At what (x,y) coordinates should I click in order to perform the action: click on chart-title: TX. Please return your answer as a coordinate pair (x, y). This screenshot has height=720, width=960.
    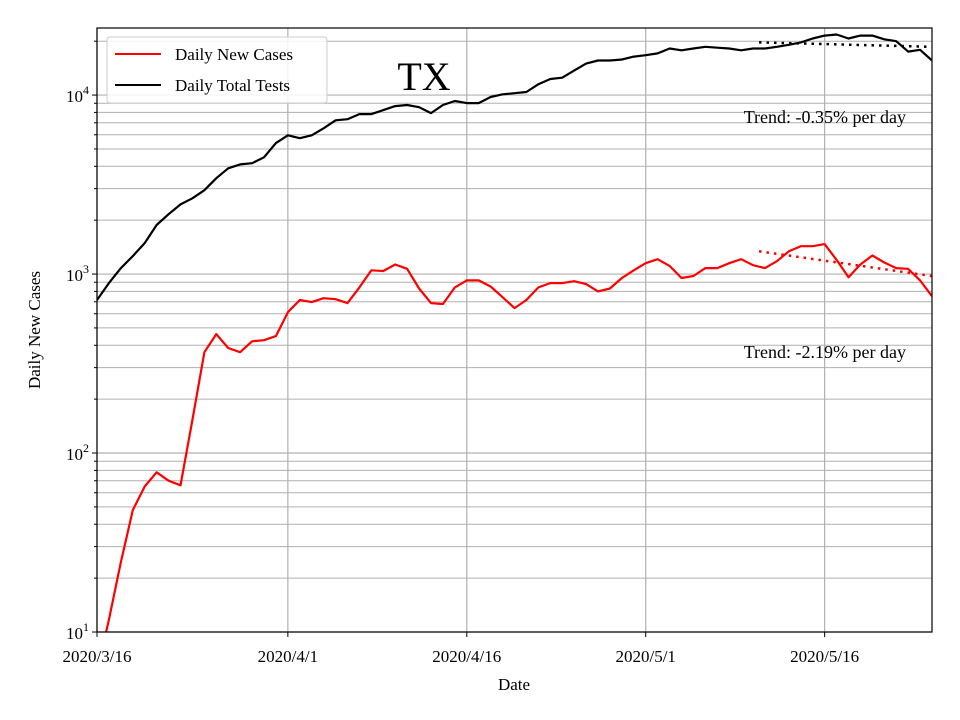
    Looking at the image, I should click on (423, 76).